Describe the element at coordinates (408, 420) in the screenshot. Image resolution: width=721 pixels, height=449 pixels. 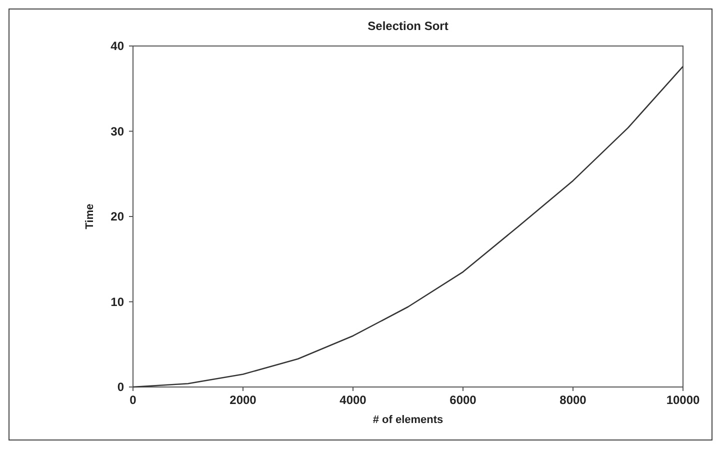
I see `x-axis-title: # of elements` at that location.